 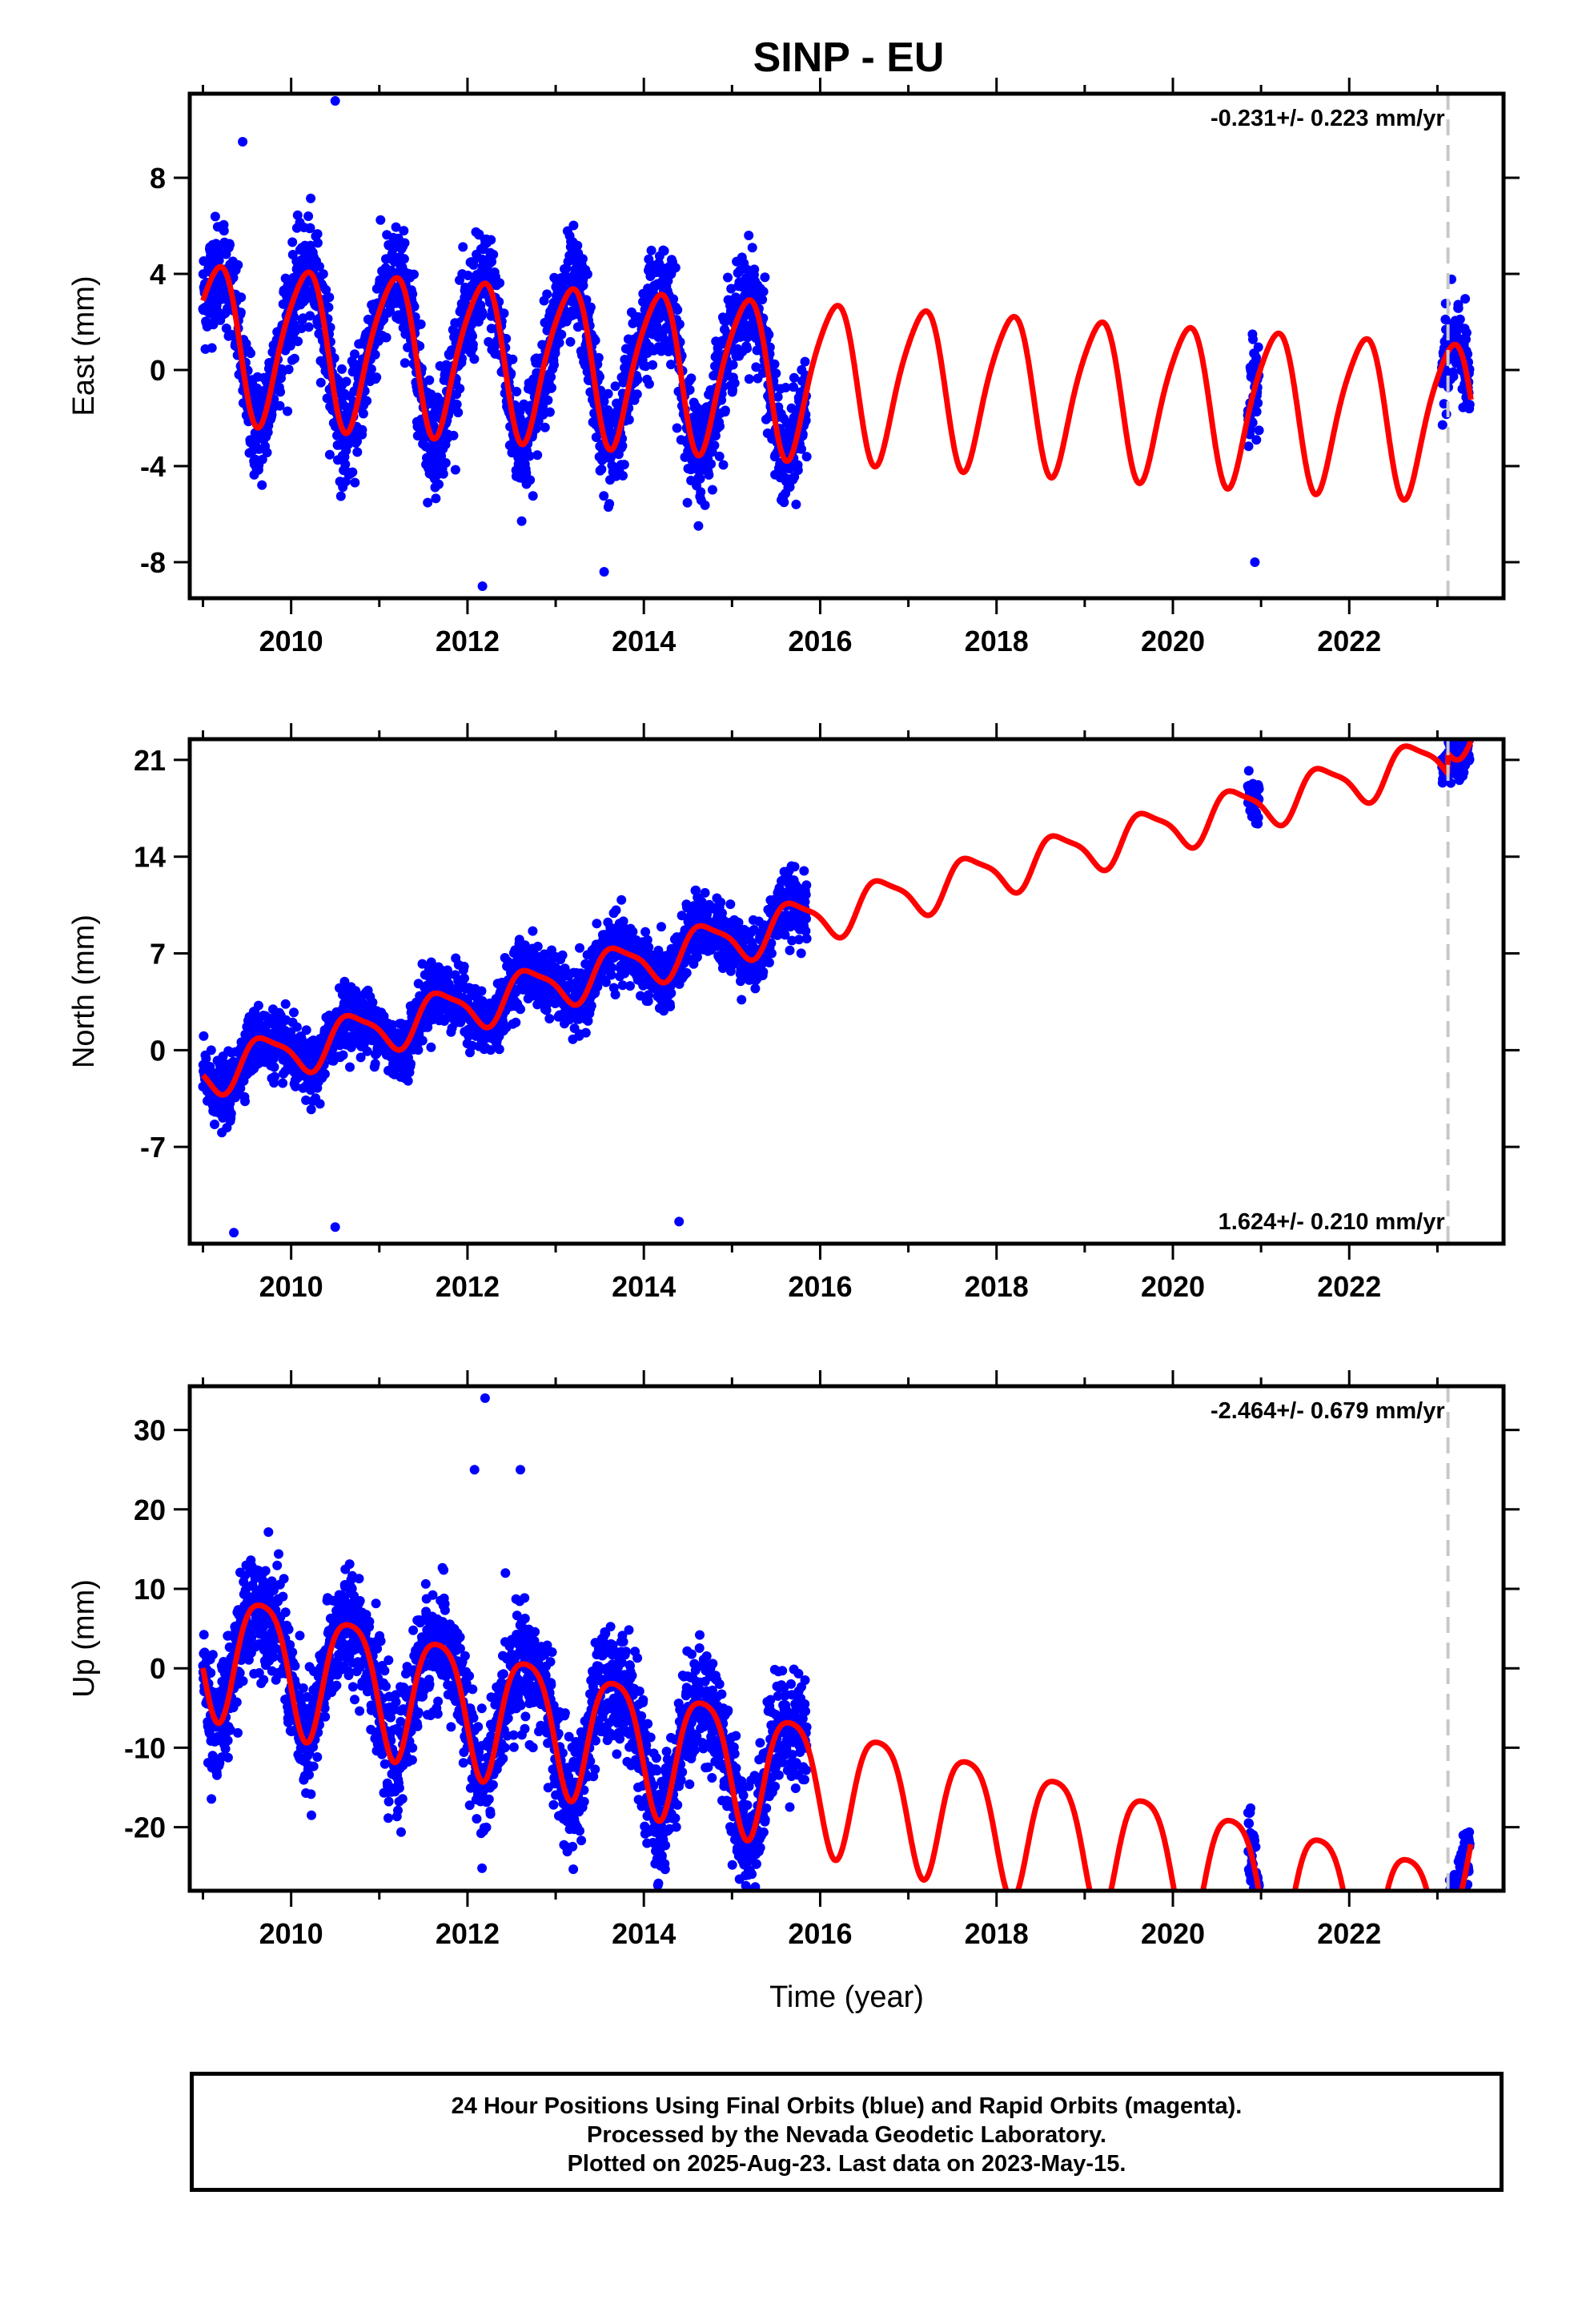 I want to click on y-tick-label: 0, so click(x=158, y=370).